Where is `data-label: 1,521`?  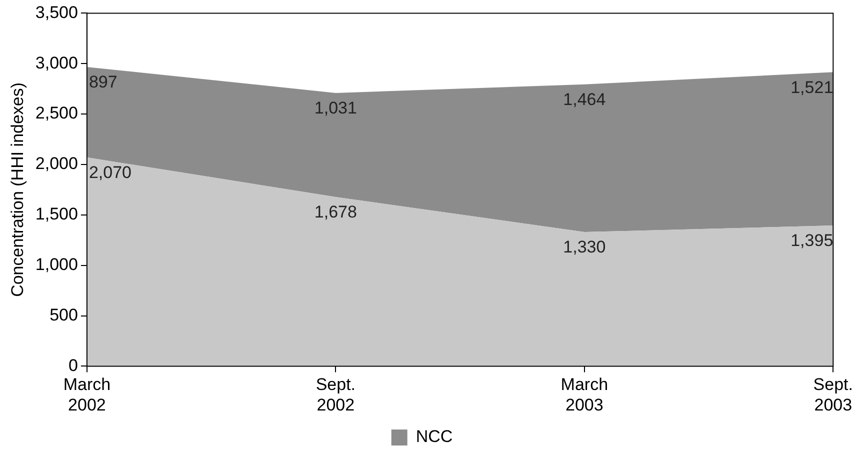 data-label: 1,521 is located at coordinates (812, 87).